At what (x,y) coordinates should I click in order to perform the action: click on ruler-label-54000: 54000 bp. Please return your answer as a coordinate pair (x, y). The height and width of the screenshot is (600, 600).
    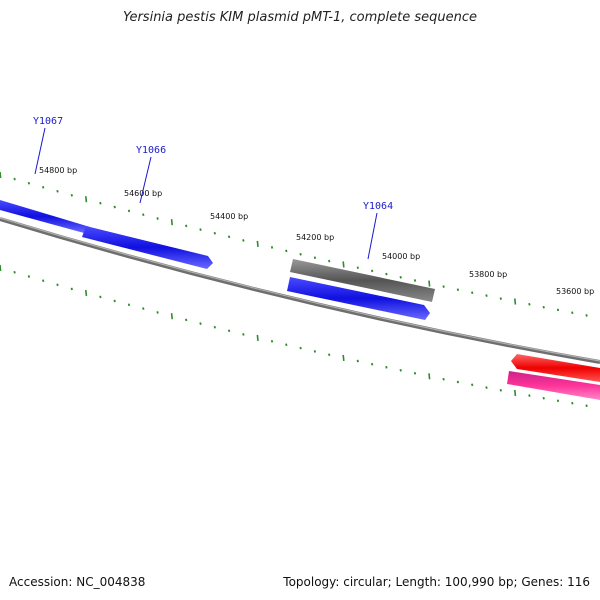
    Looking at the image, I should click on (401, 256).